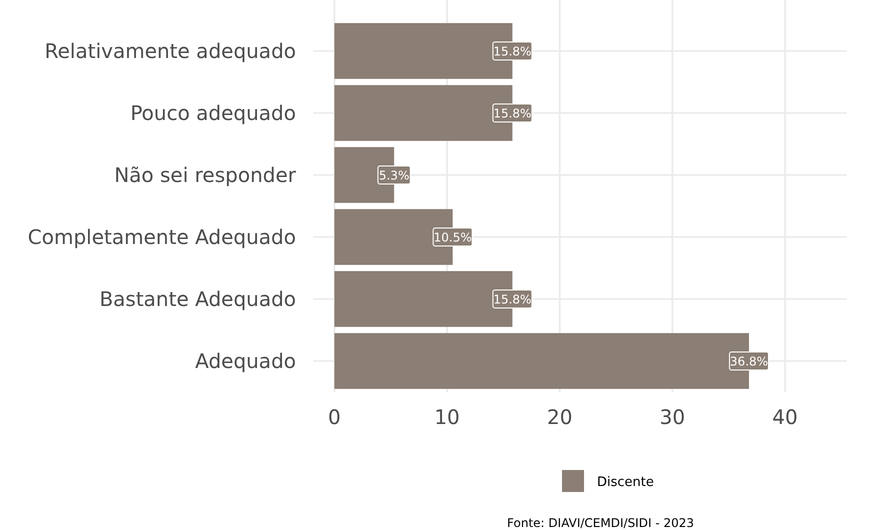 The height and width of the screenshot is (530, 877). Describe the element at coordinates (245, 361) in the screenshot. I see `y-tick-label: Adequado` at that location.